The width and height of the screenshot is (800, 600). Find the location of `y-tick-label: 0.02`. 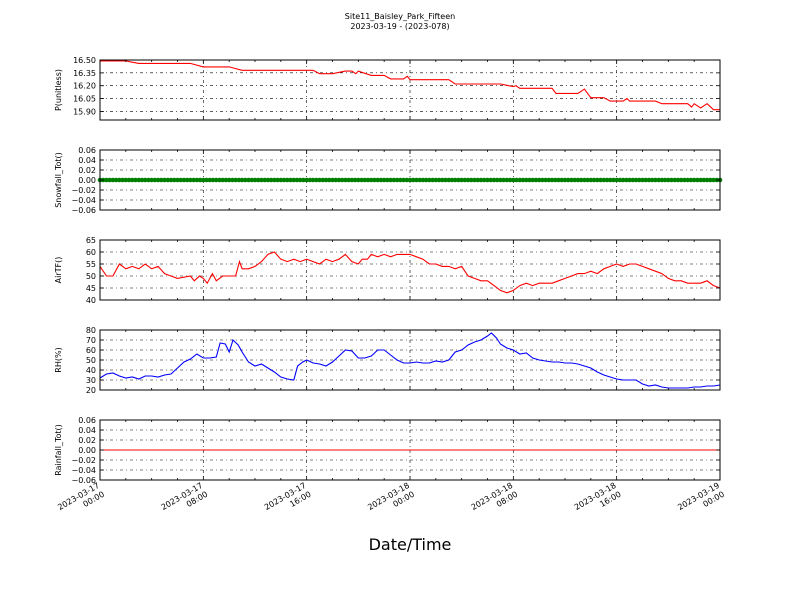

y-tick-label: 0.02 is located at coordinates (87, 170).